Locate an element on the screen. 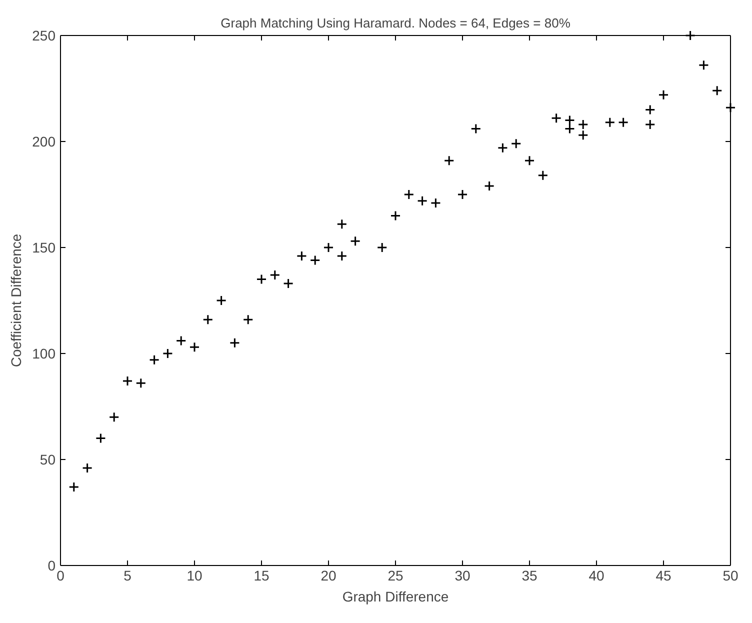 The height and width of the screenshot is (623, 752). x-tick-label: 15 is located at coordinates (262, 576).